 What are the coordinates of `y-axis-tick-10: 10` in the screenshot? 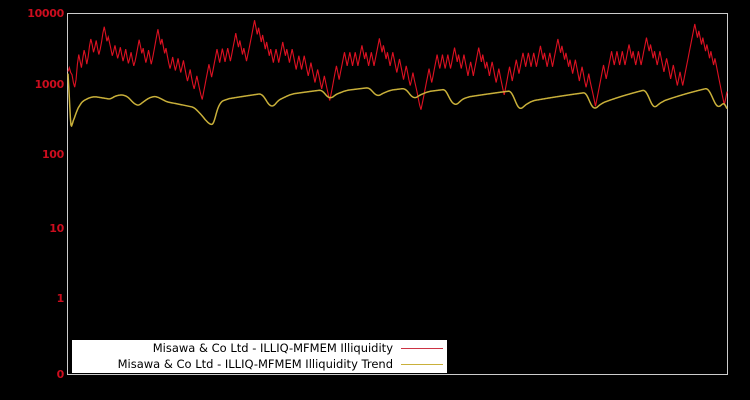 It's located at (56, 228).